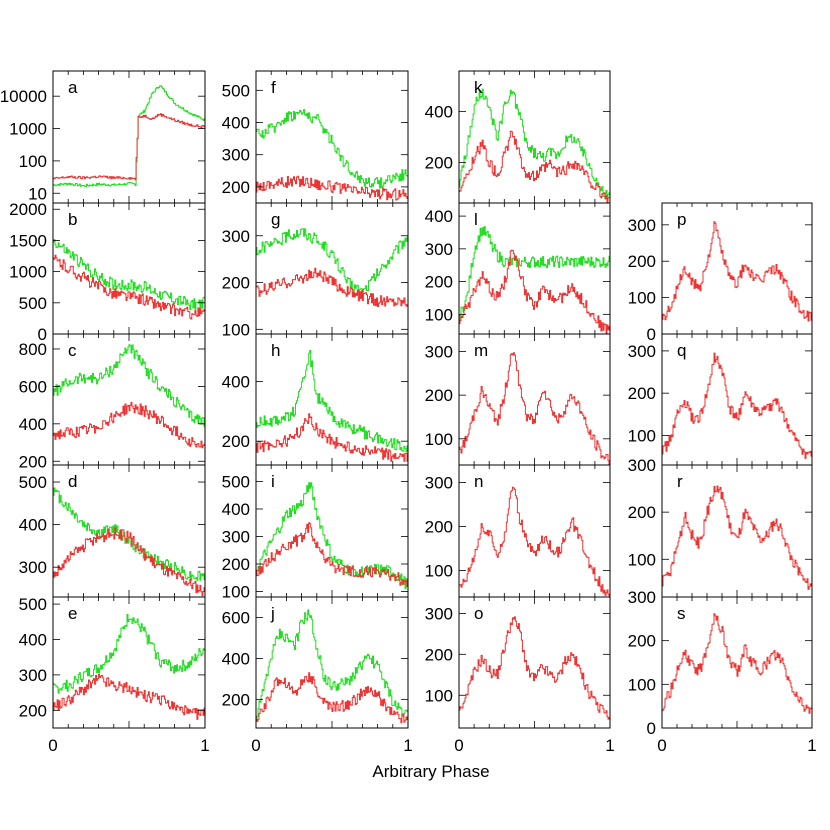 The image size is (830, 830). What do you see at coordinates (642, 351) in the screenshot?
I see `ytick-label-q: 300` at bounding box center [642, 351].